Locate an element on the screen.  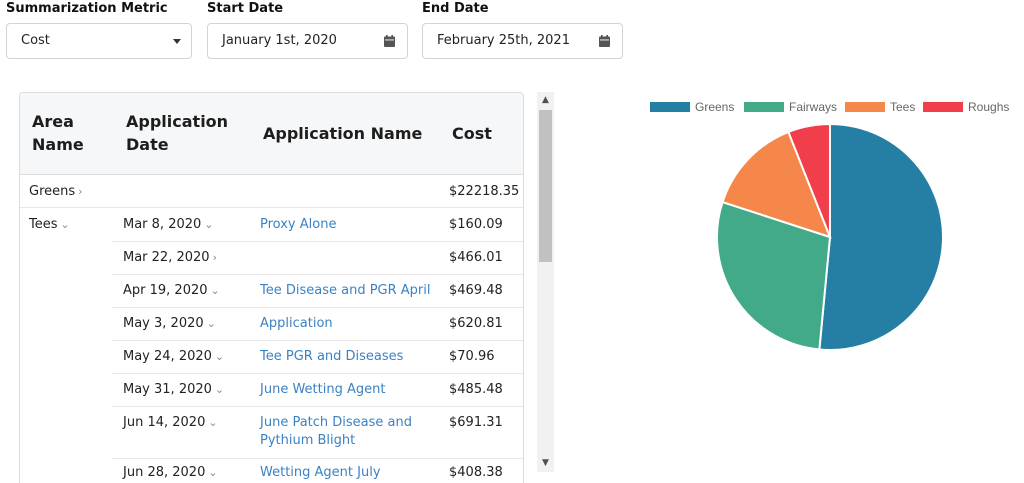
table-row: May 31, 2020 ⌄ June Wetting Agent $485.48 is located at coordinates (271, 390).